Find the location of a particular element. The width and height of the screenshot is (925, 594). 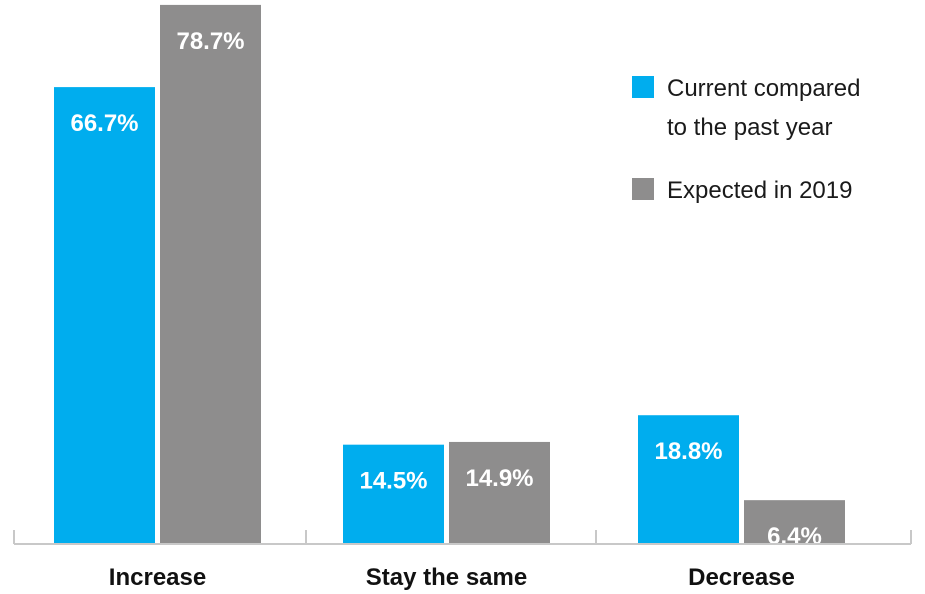

data-label: 14.5% is located at coordinates (393, 481).